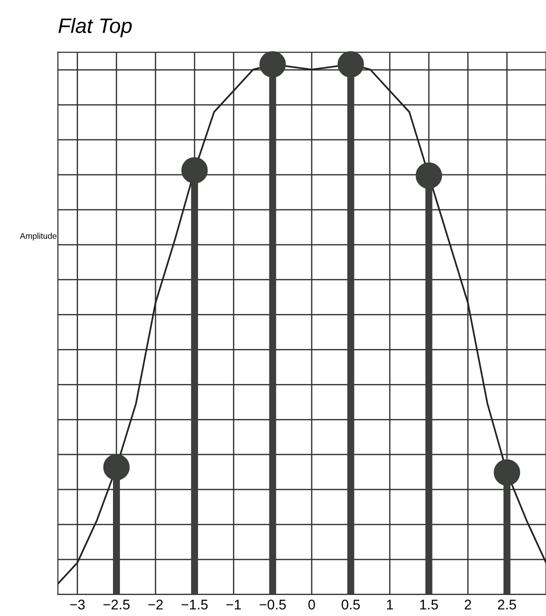  What do you see at coordinates (95, 28) in the screenshot?
I see `chart-title: Flat Top` at bounding box center [95, 28].